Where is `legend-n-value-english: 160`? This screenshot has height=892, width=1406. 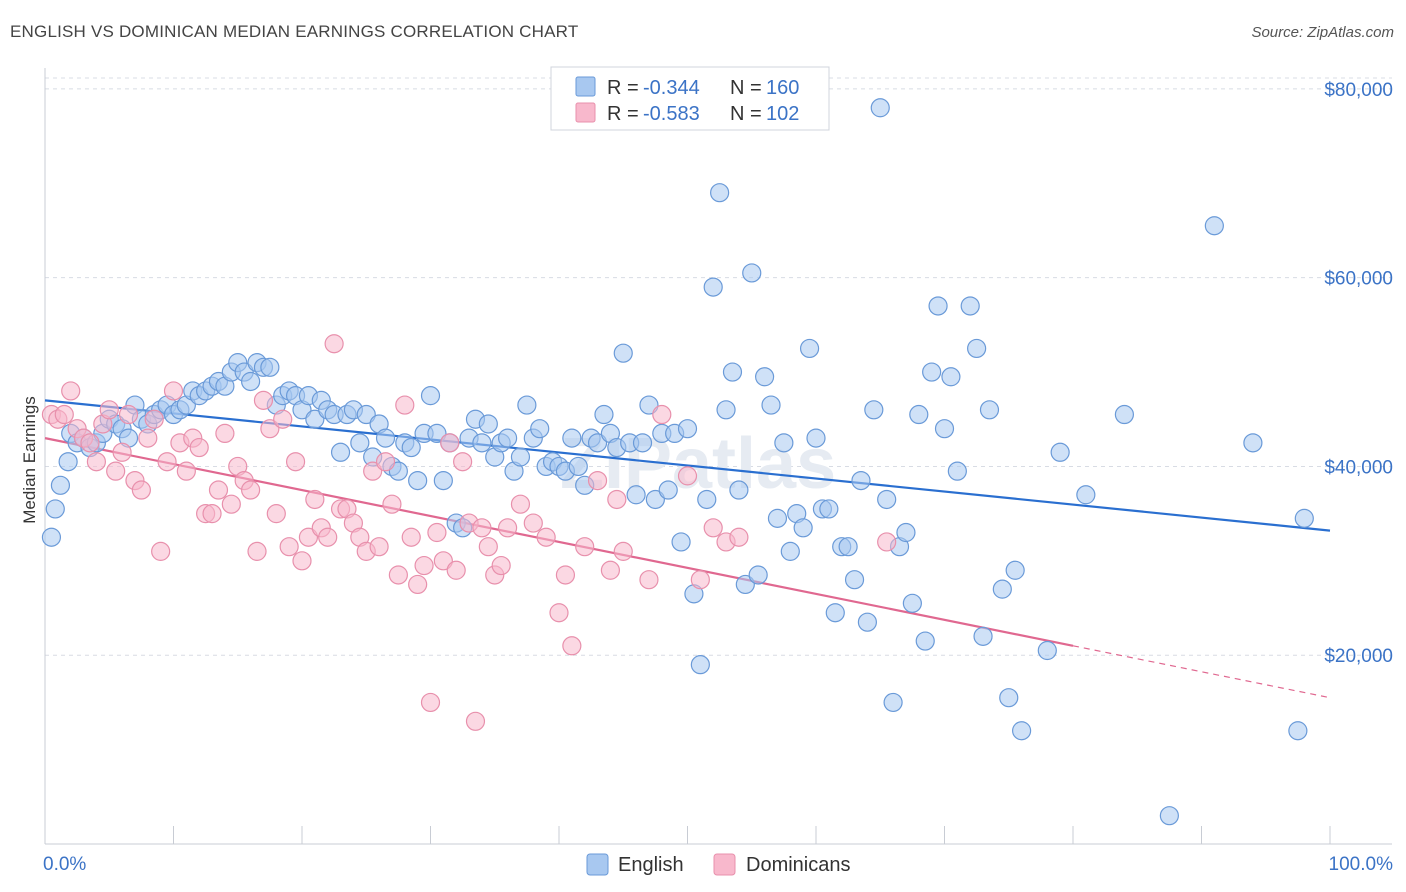 legend-n-value-english: 160 is located at coordinates (782, 88).